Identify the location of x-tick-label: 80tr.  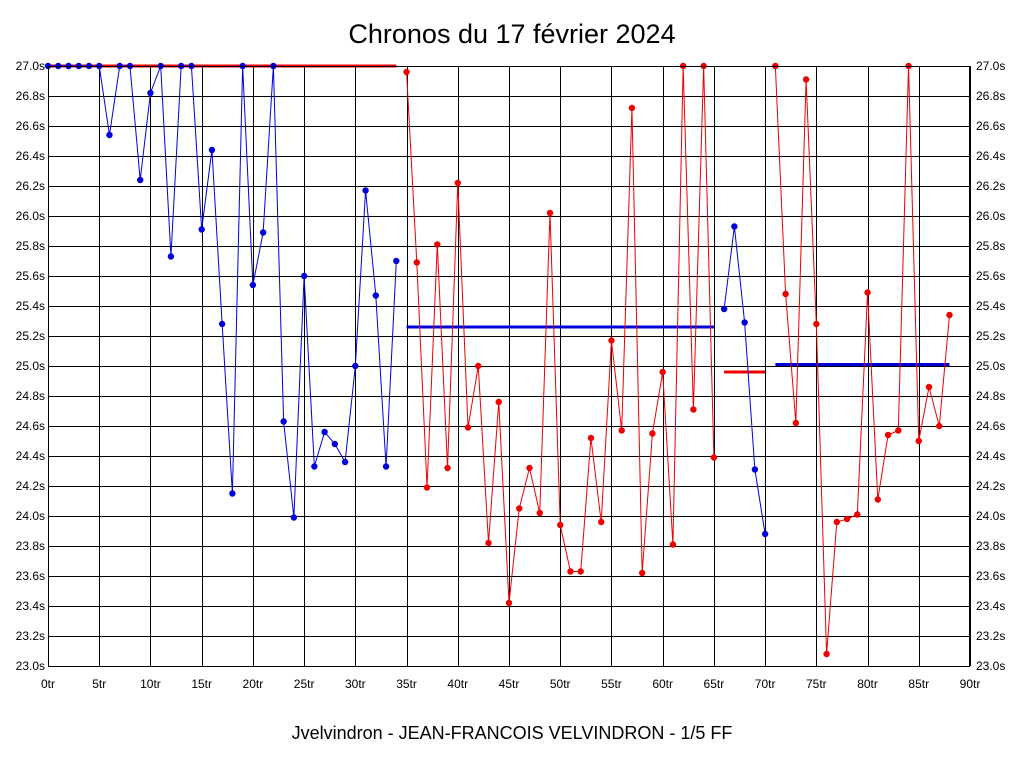
(867, 684).